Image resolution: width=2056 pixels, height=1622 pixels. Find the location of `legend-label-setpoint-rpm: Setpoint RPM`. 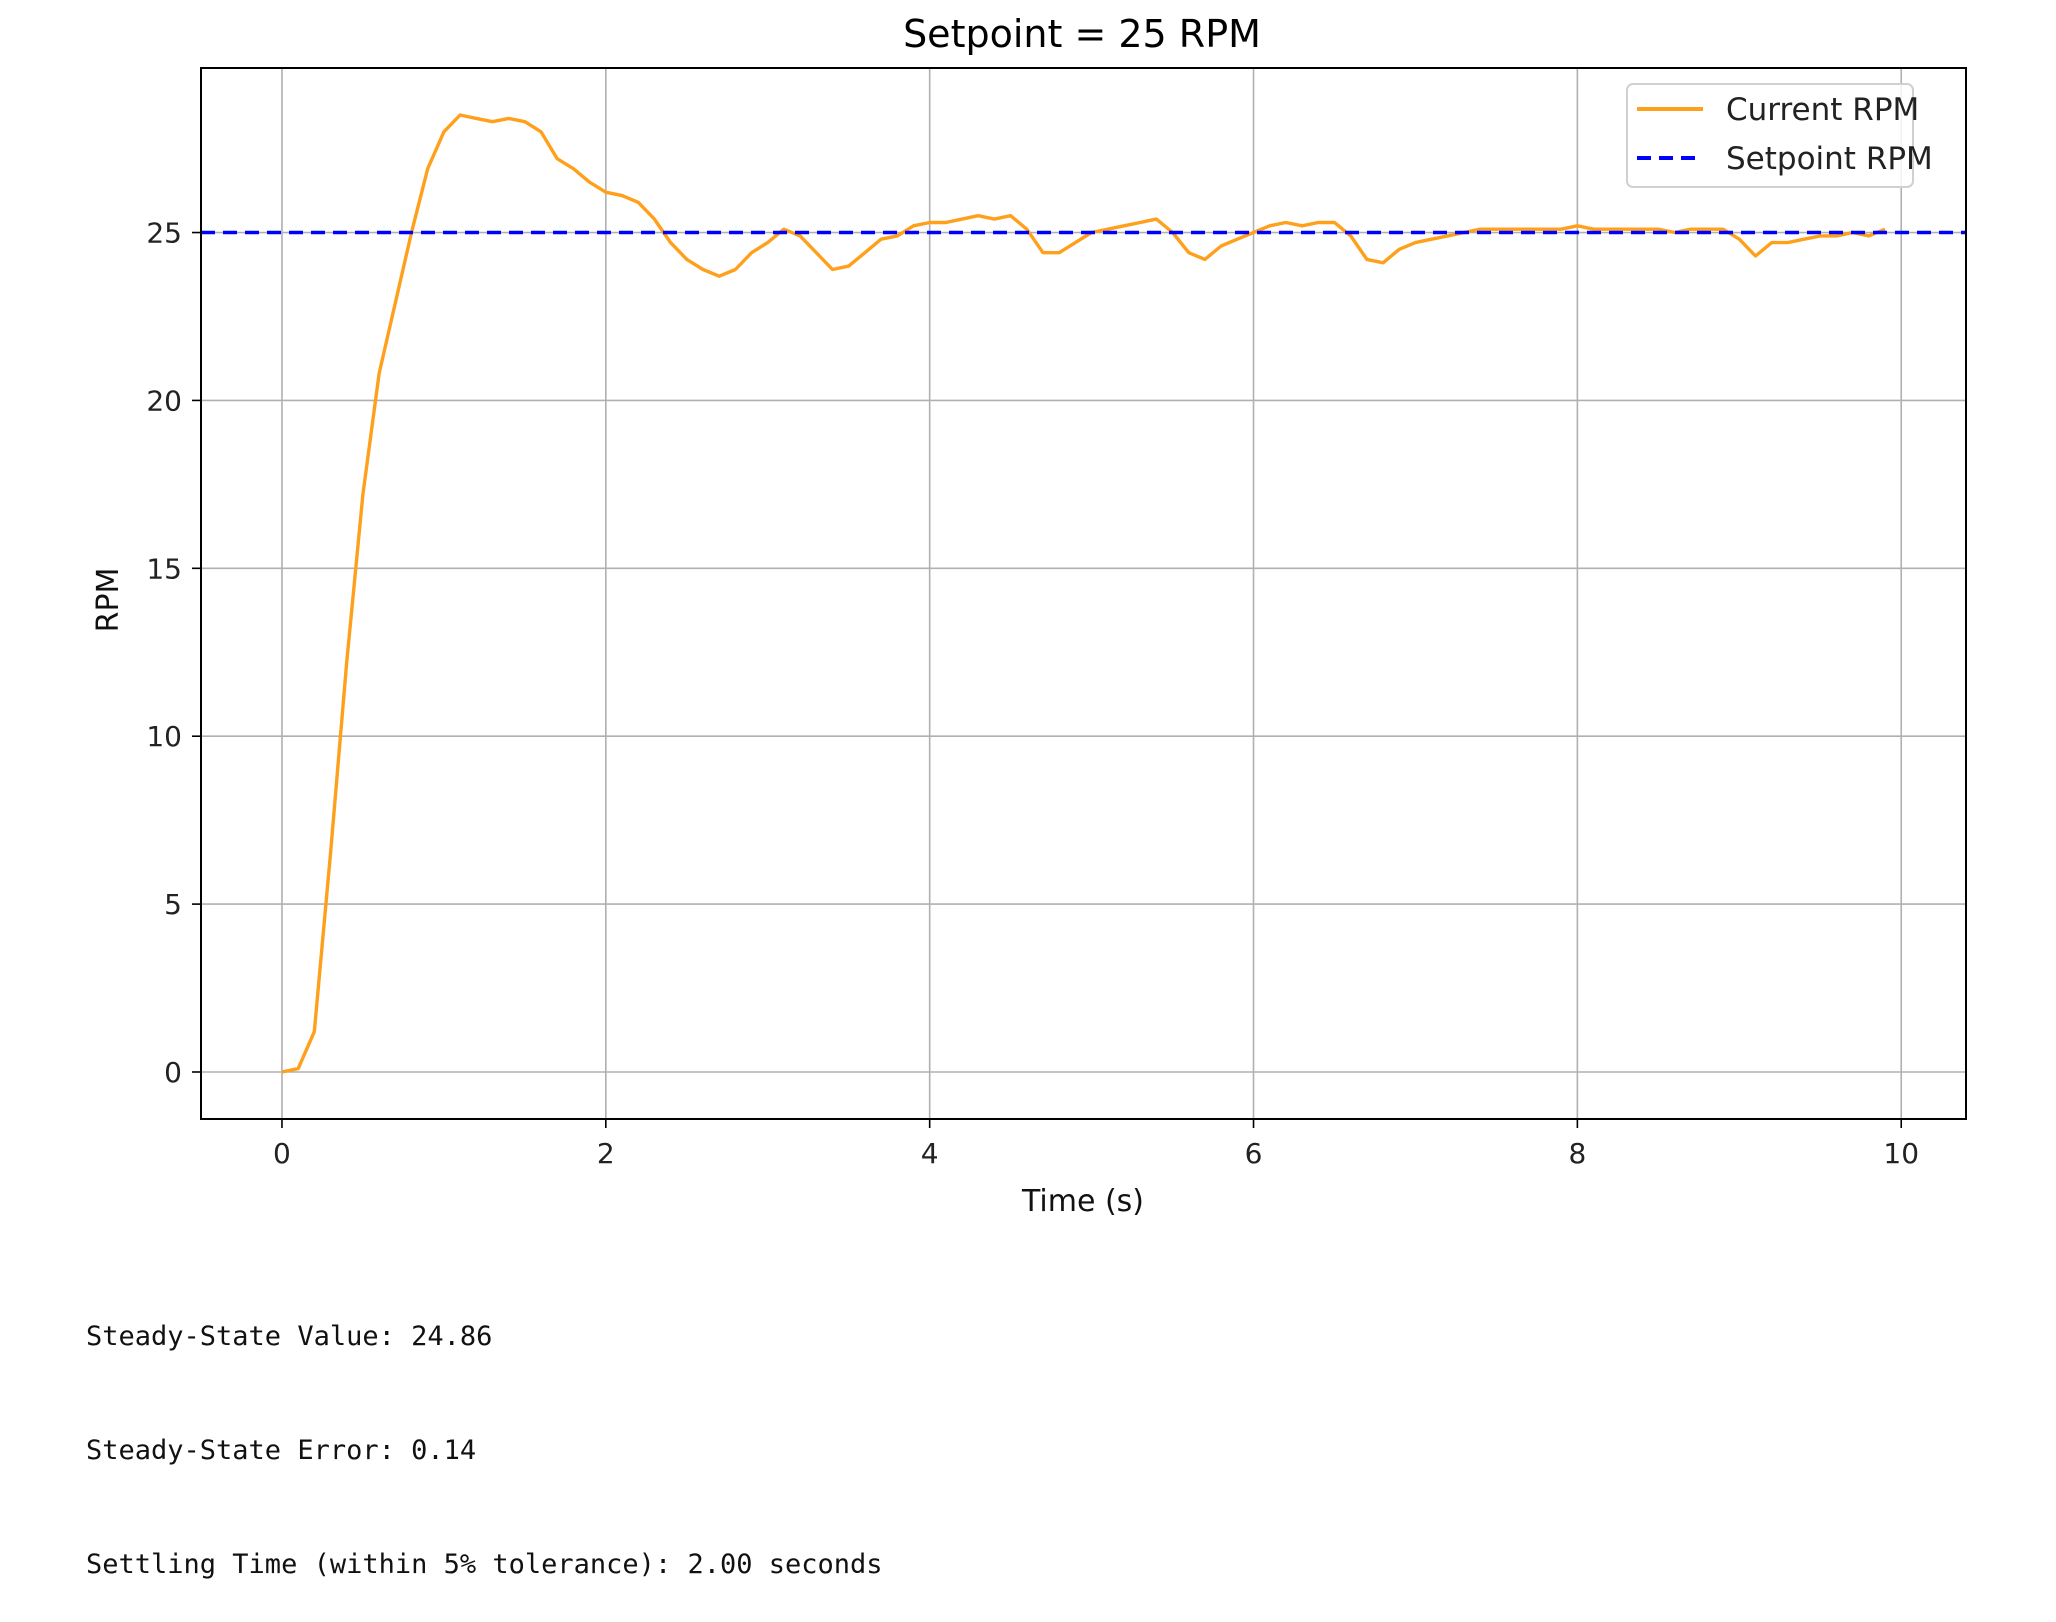

legend-label-setpoint-rpm: Setpoint RPM is located at coordinates (1829, 159).